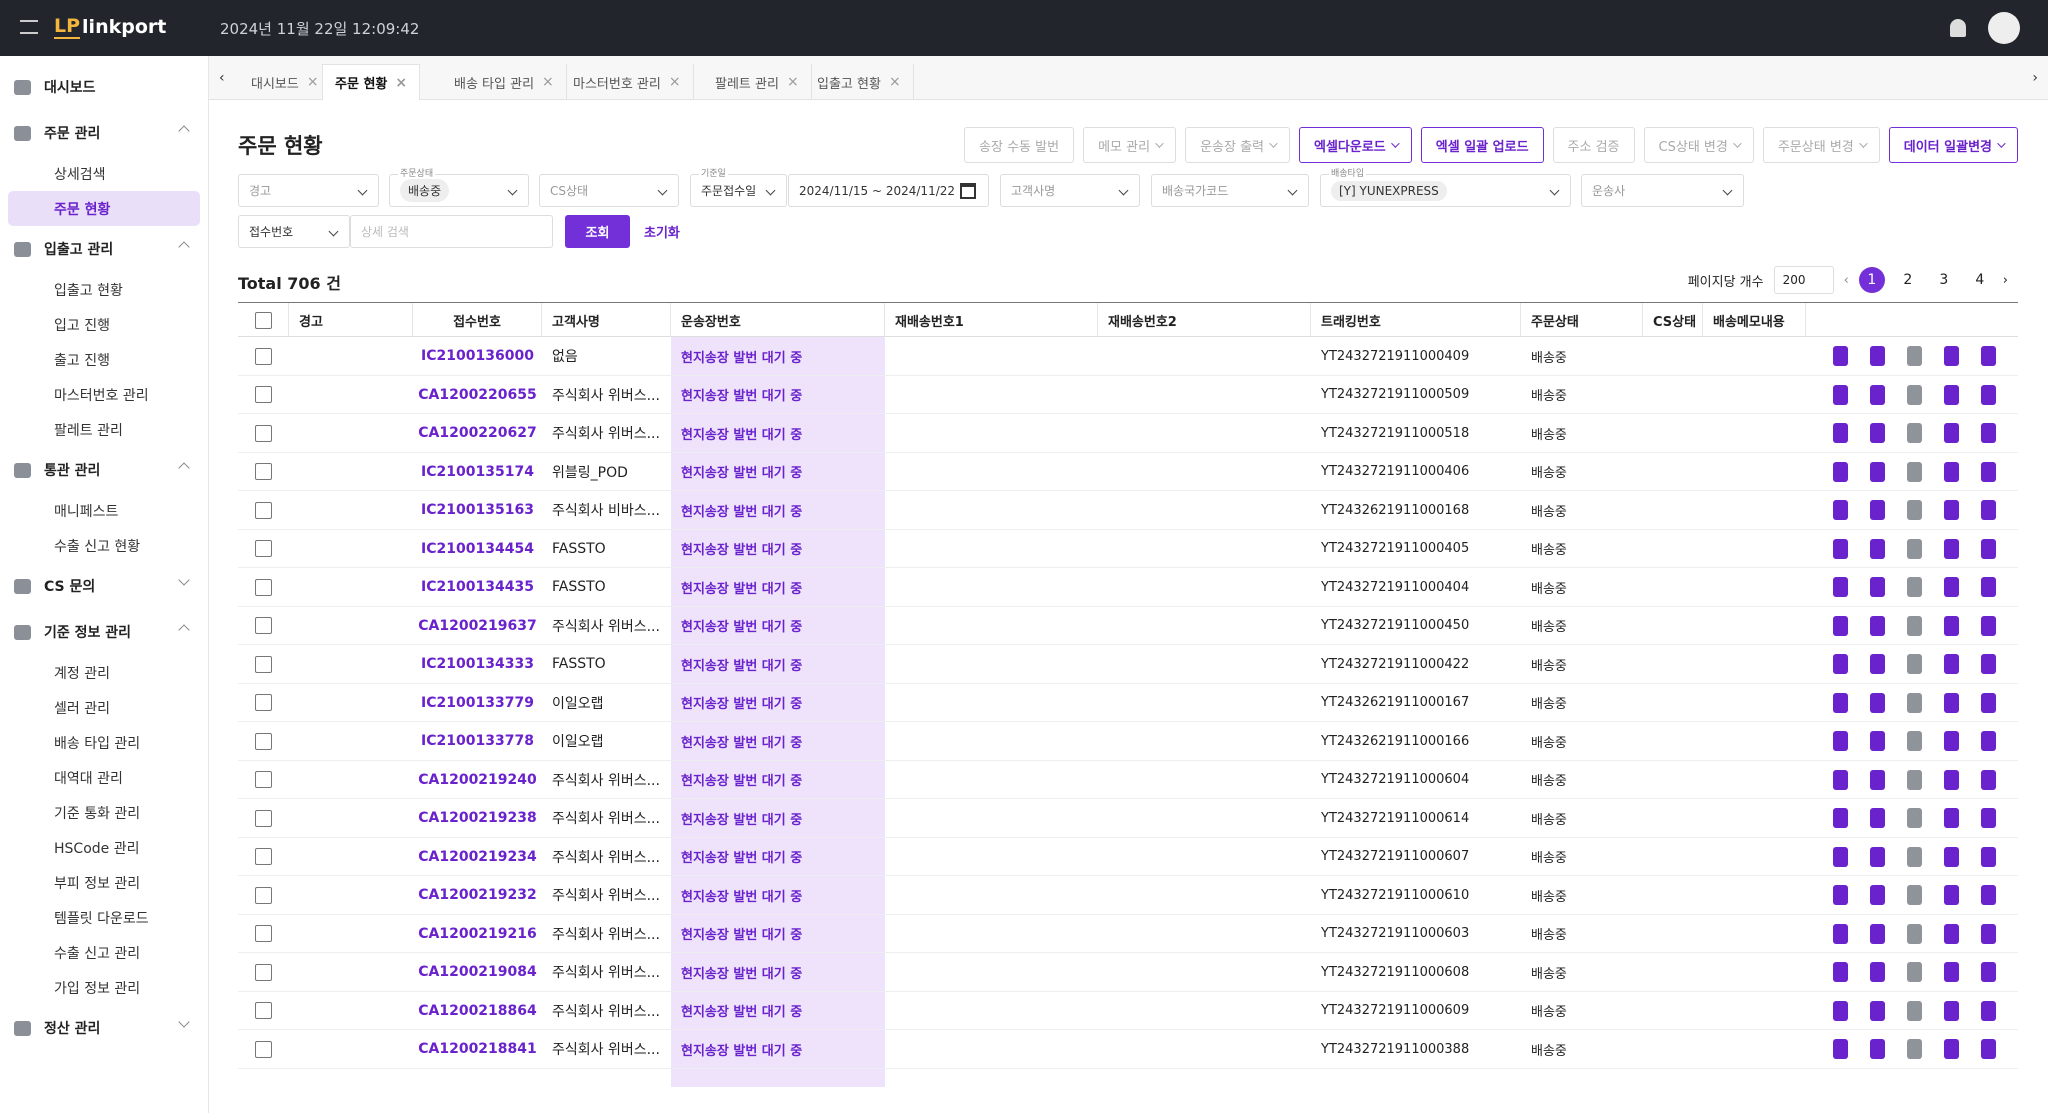 Image resolution: width=2048 pixels, height=1113 pixels. What do you see at coordinates (1445, 190) in the screenshot?
I see `filter: 배송타입[Y] YUNEXPRESS` at bounding box center [1445, 190].